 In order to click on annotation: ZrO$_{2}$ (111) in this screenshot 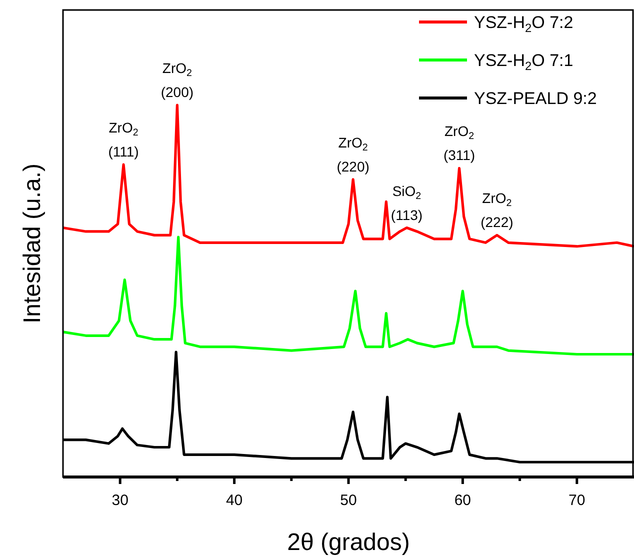, I will do `click(123, 140)`.